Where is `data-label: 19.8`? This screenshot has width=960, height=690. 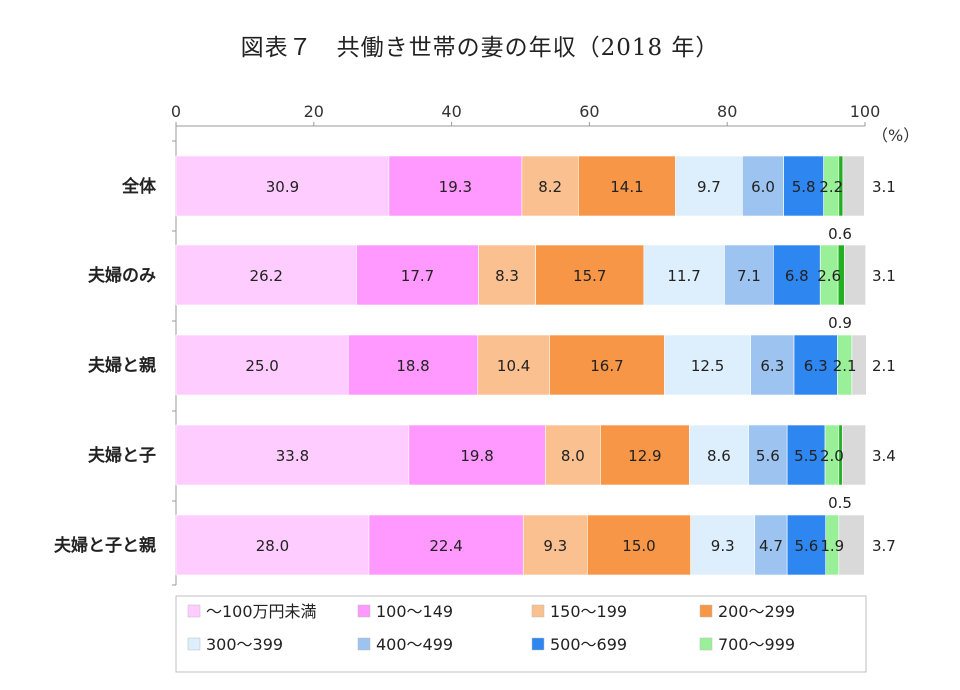 data-label: 19.8 is located at coordinates (476, 456).